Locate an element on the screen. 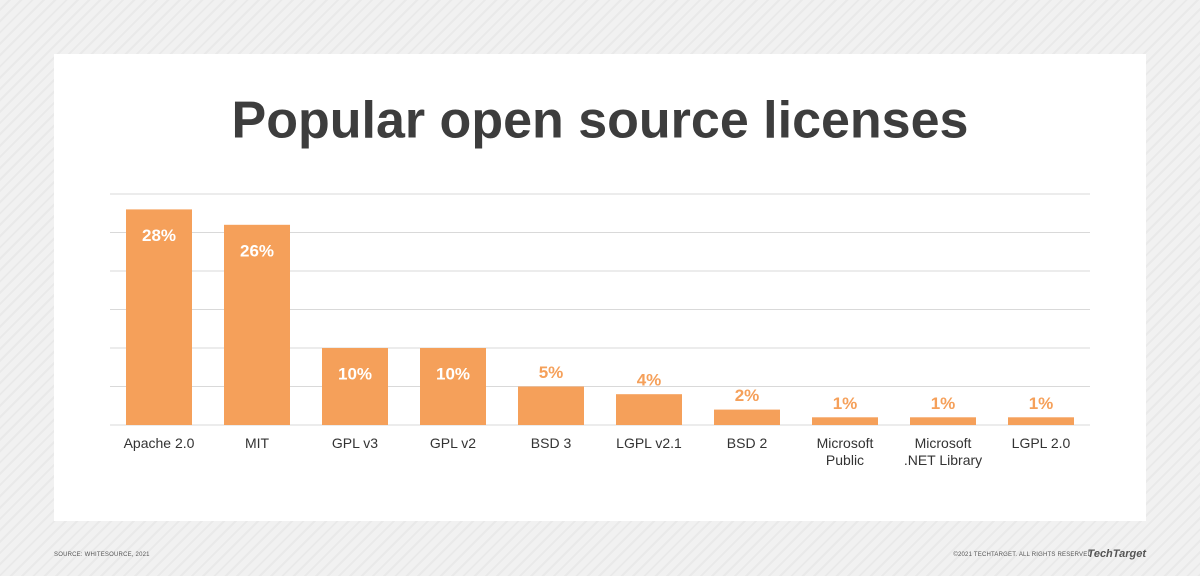 This screenshot has height=576, width=1200. x-tick-label: Apache 2.0 is located at coordinates (159, 443).